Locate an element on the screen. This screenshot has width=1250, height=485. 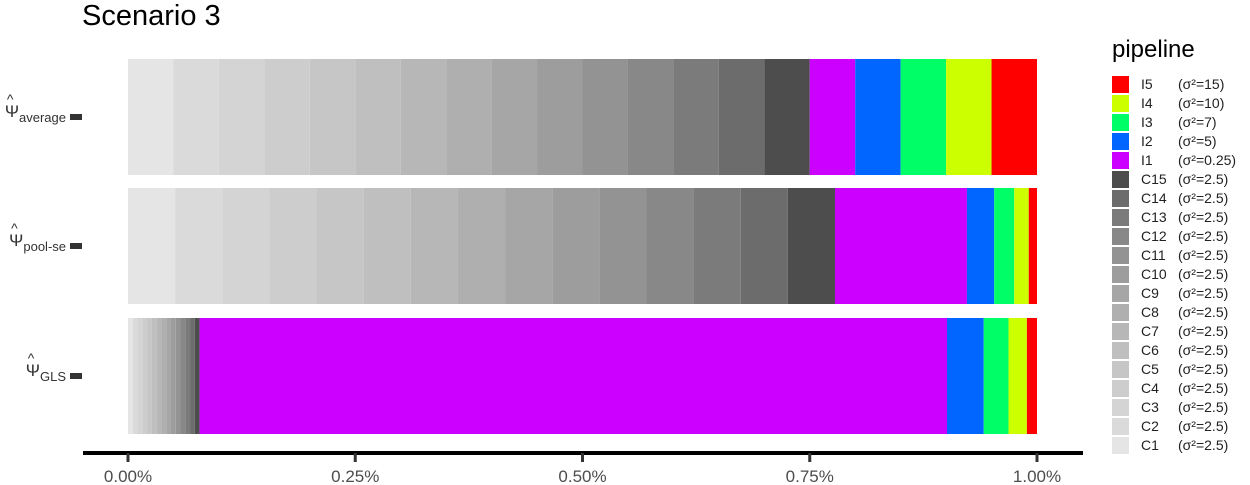
legend-label: C11 is located at coordinates (1153, 255).